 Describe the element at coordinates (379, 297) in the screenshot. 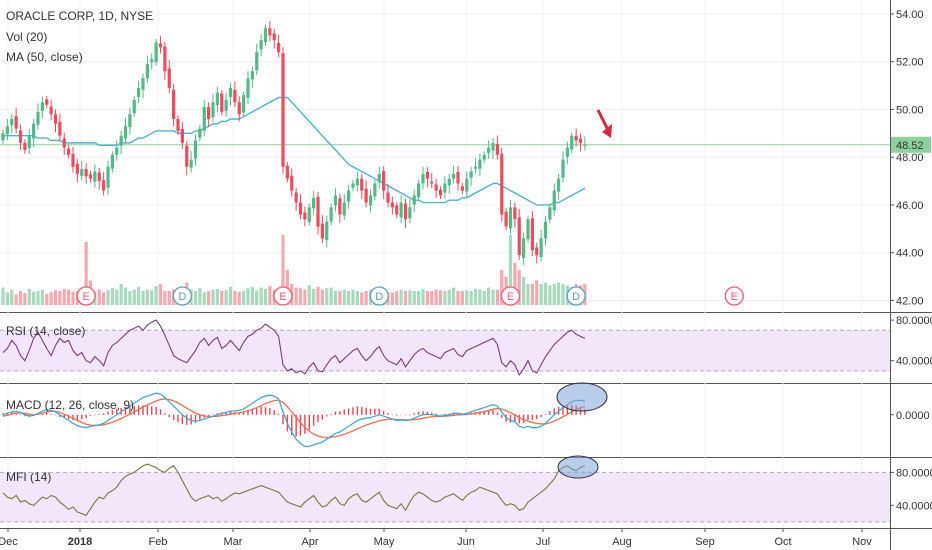

I see `dividend-marker-label: D` at that location.